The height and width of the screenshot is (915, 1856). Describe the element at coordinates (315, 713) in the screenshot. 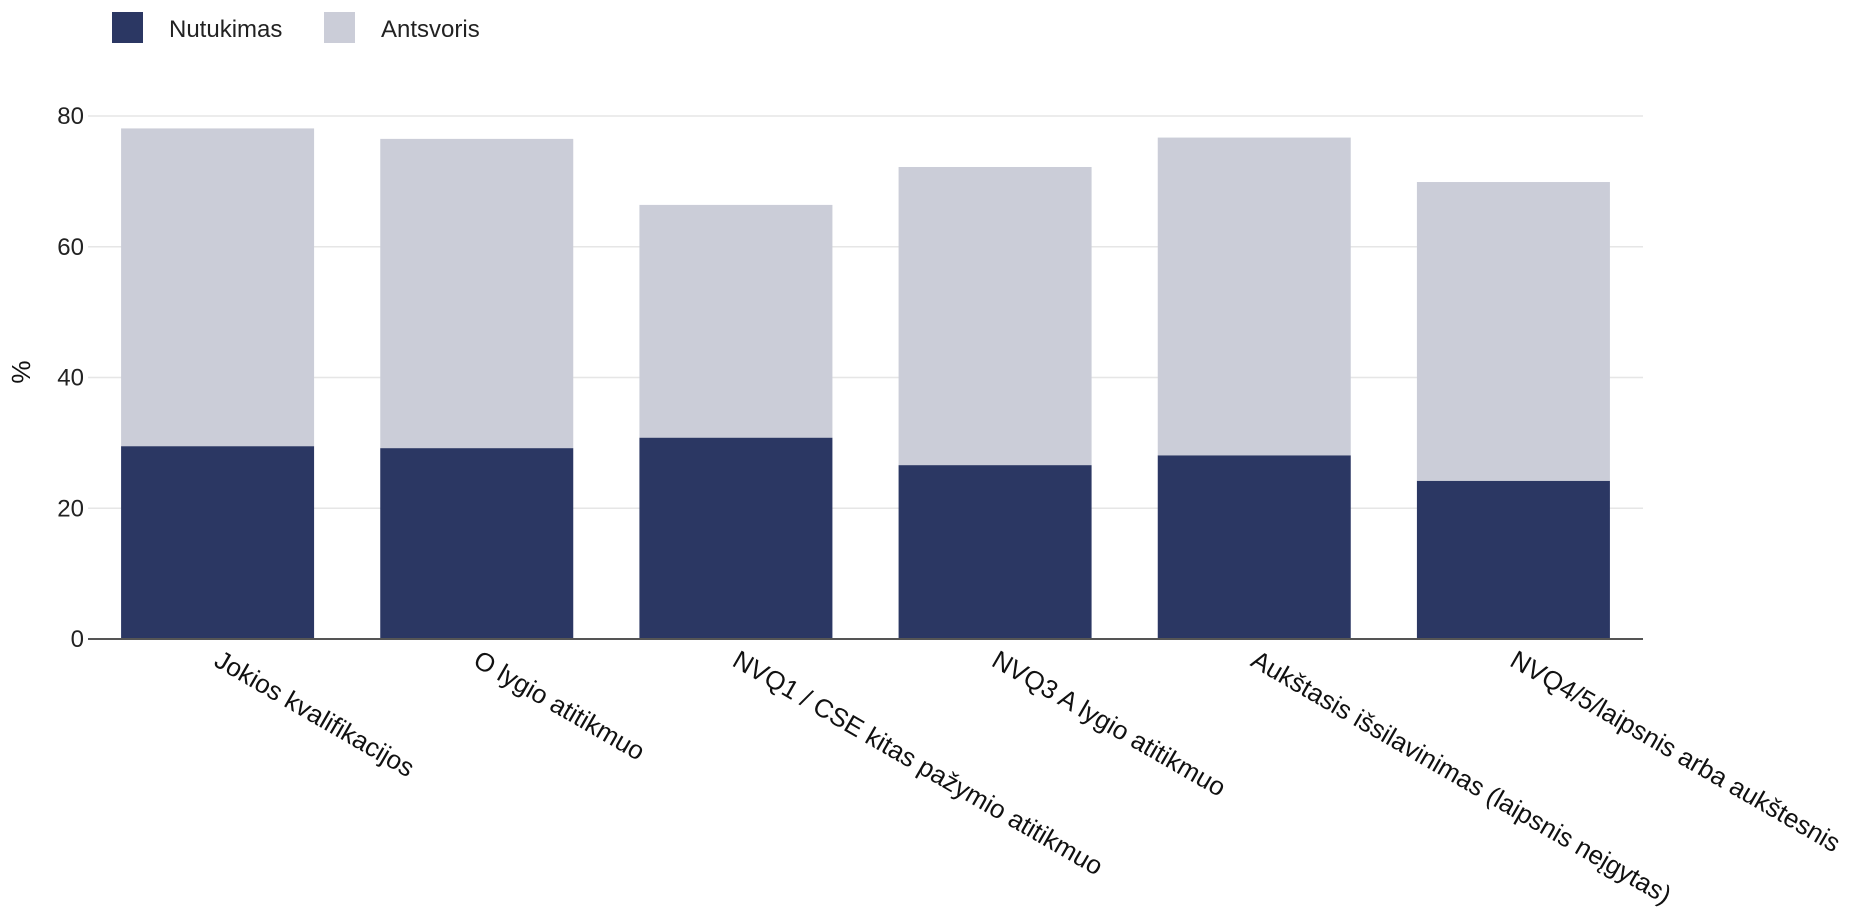

I see `x-category-label: Jokios kvalifikacijos` at that location.